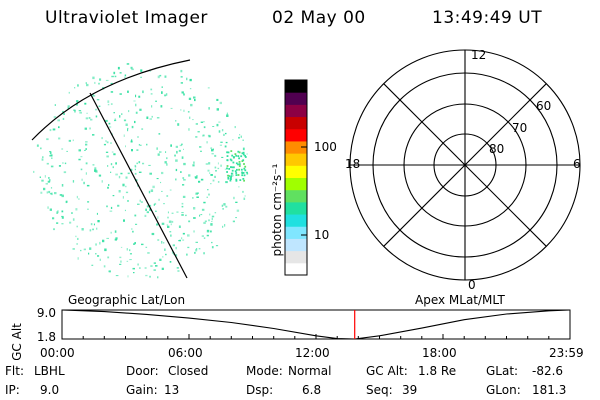  Describe the element at coordinates (437, 371) in the screenshot. I see `gcalt-value: 1.8 Re` at that location.